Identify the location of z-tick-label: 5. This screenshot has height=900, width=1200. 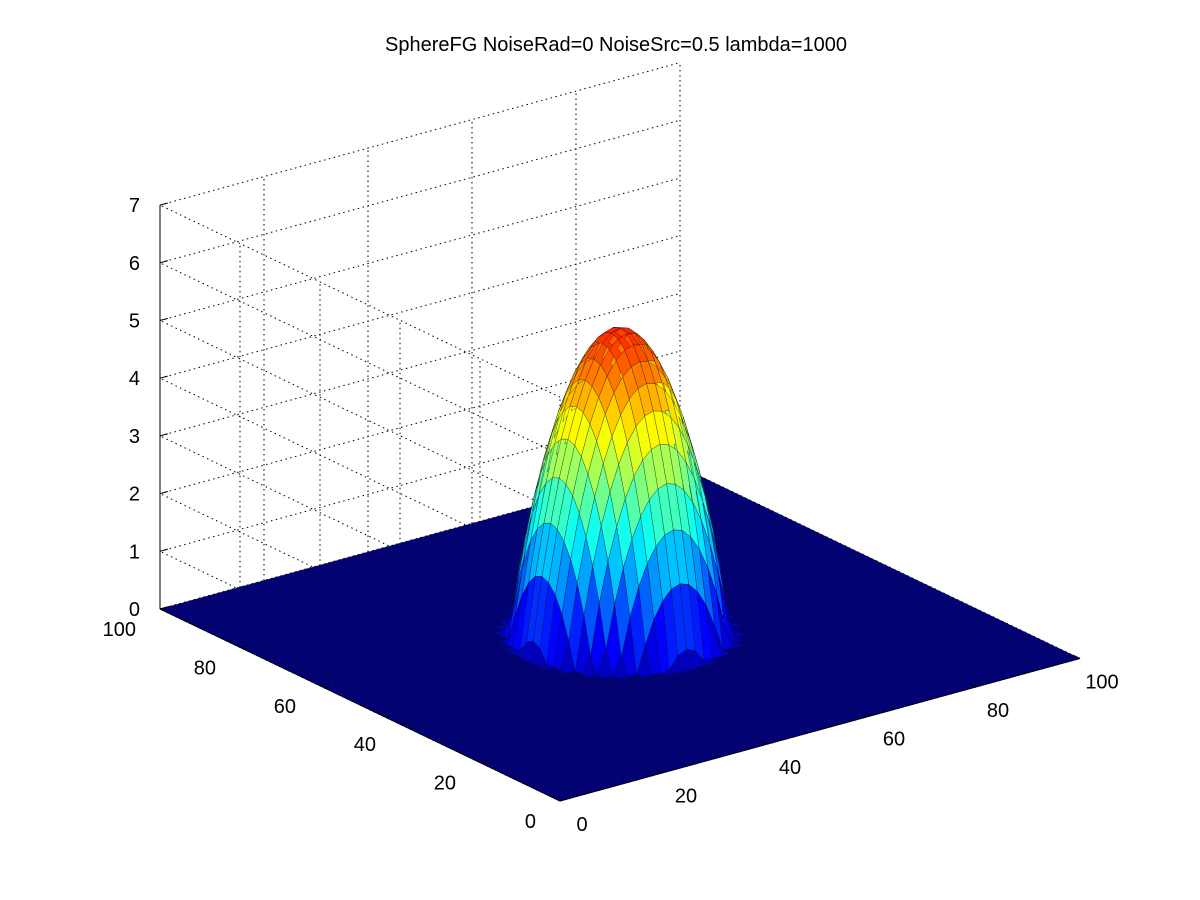
(134, 322).